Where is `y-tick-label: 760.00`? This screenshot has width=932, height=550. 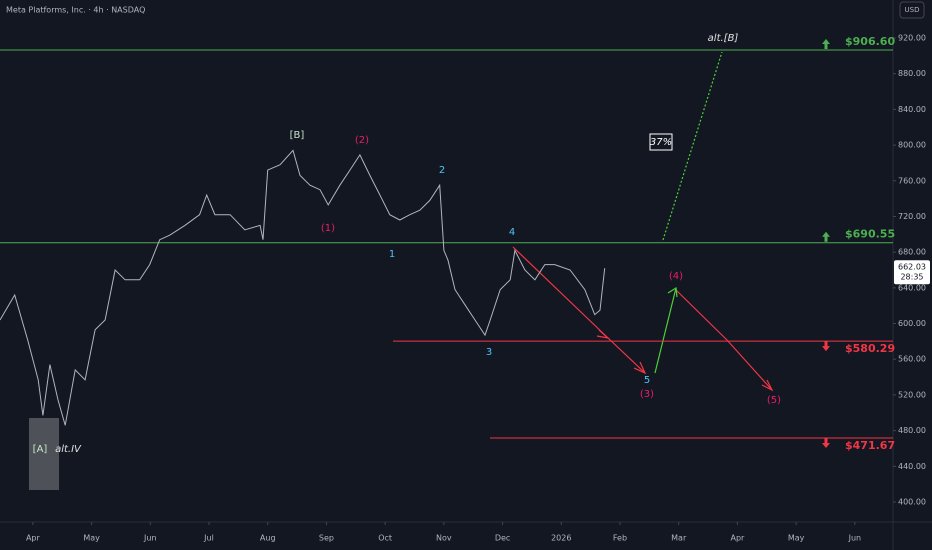
y-tick-label: 760.00 is located at coordinates (912, 180).